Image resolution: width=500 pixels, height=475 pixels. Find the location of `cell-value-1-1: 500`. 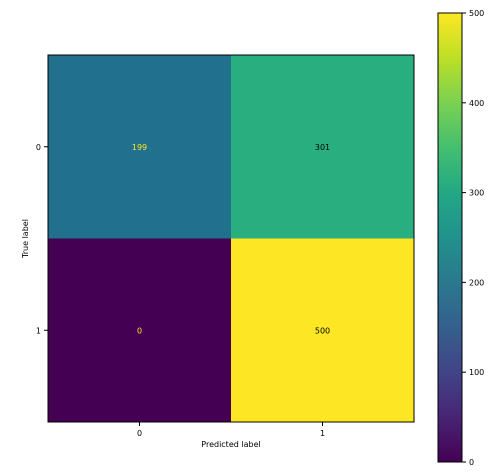

cell-value-1-1: 500 is located at coordinates (322, 330).